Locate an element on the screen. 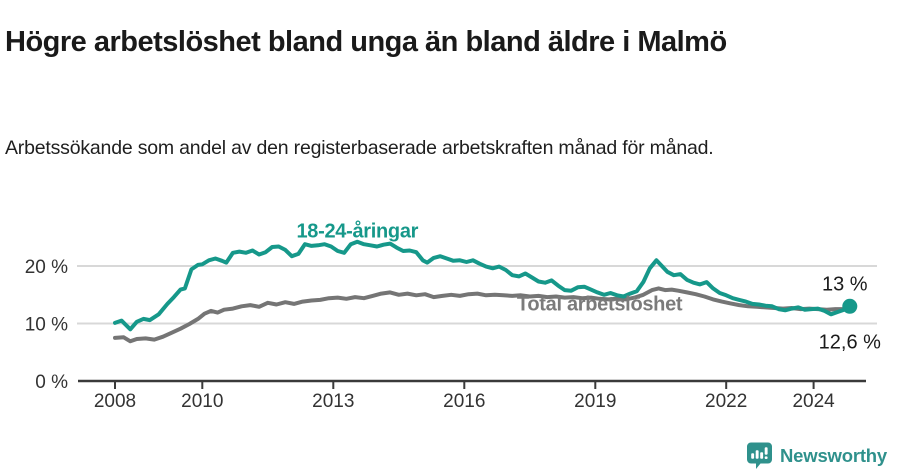  x-tick-label: 2010 is located at coordinates (202, 401).